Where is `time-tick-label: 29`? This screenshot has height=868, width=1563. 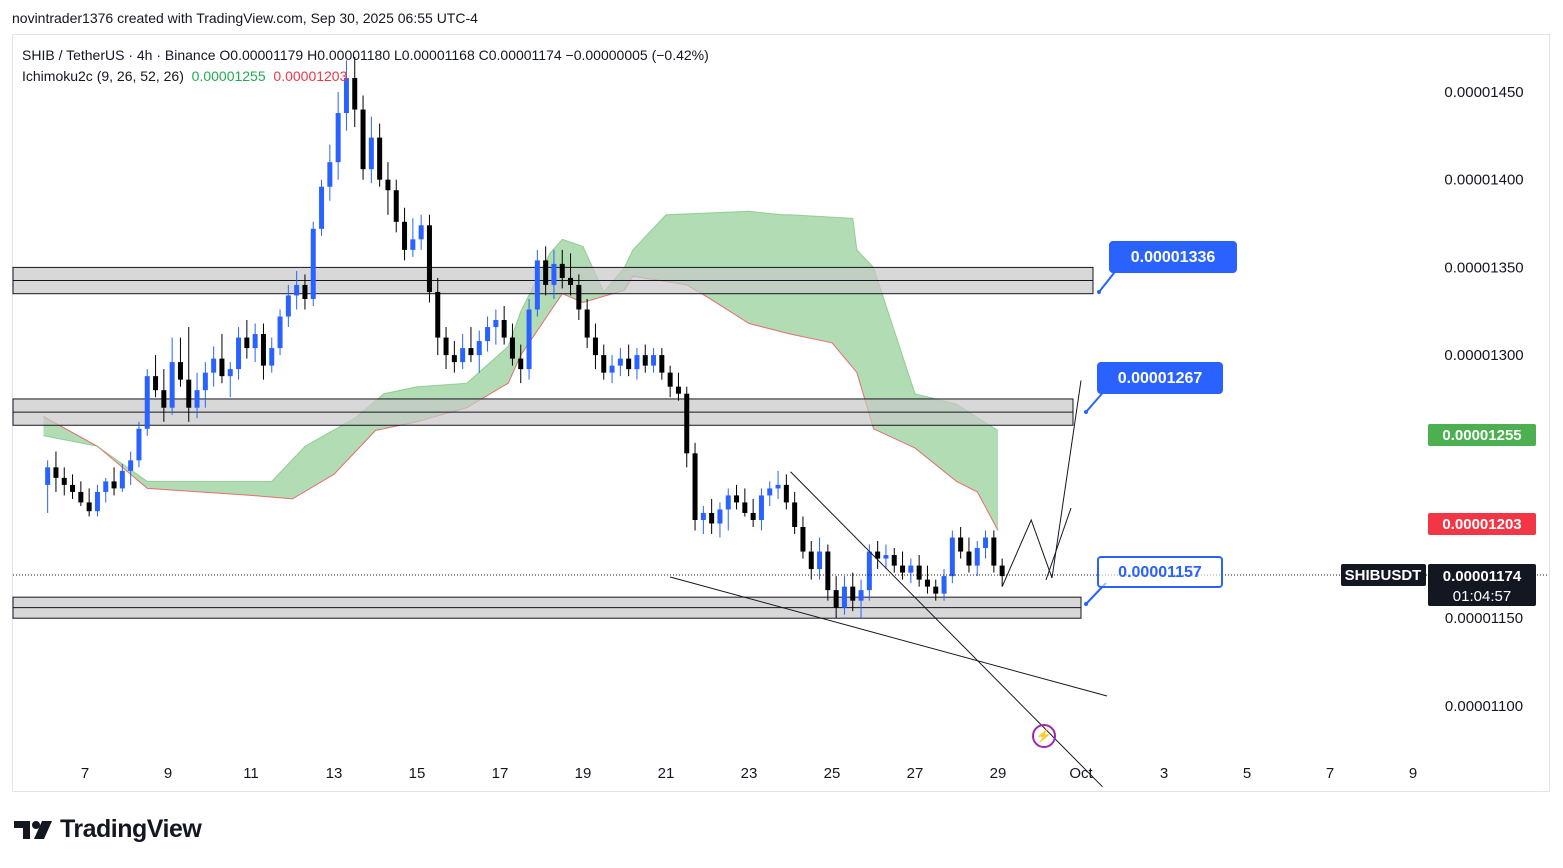 time-tick-label: 29 is located at coordinates (998, 773).